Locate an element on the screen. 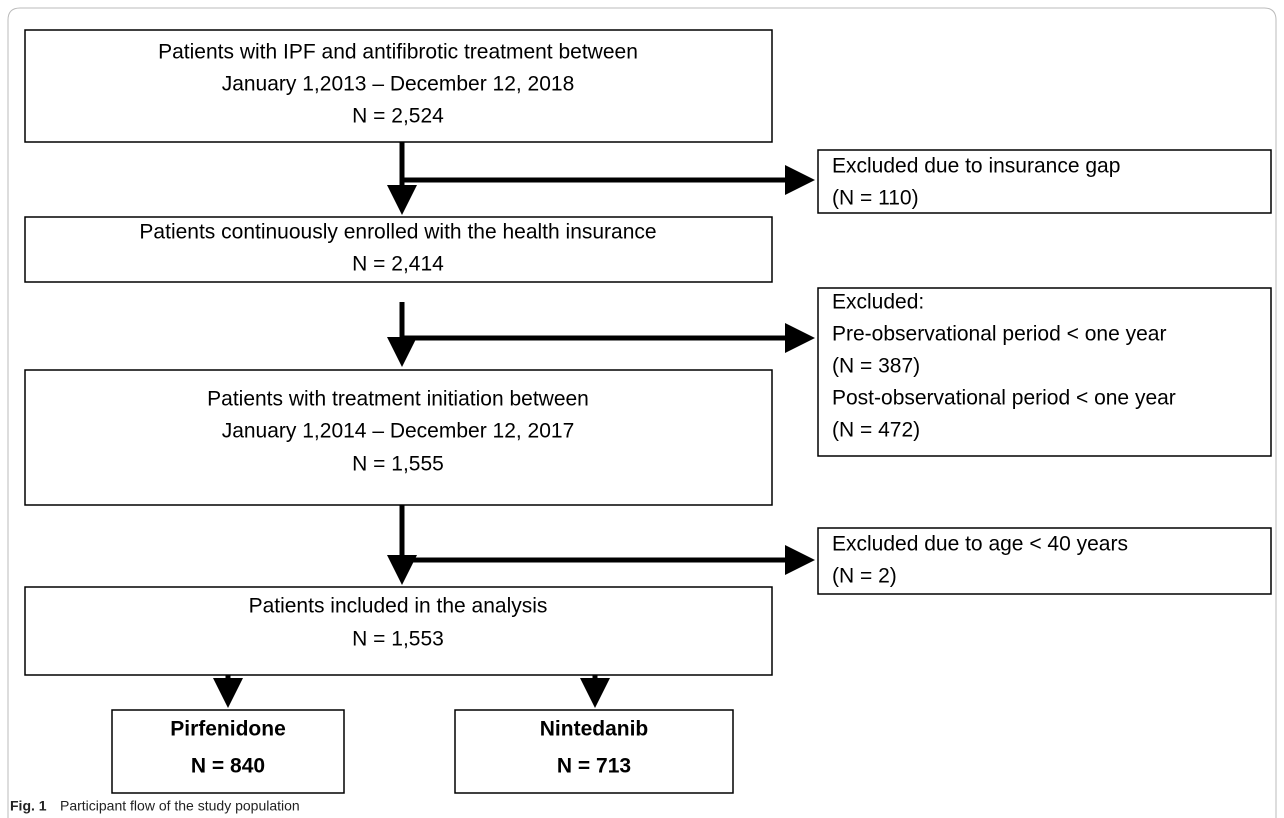  caption-label: Fig. 1 is located at coordinates (28, 806).